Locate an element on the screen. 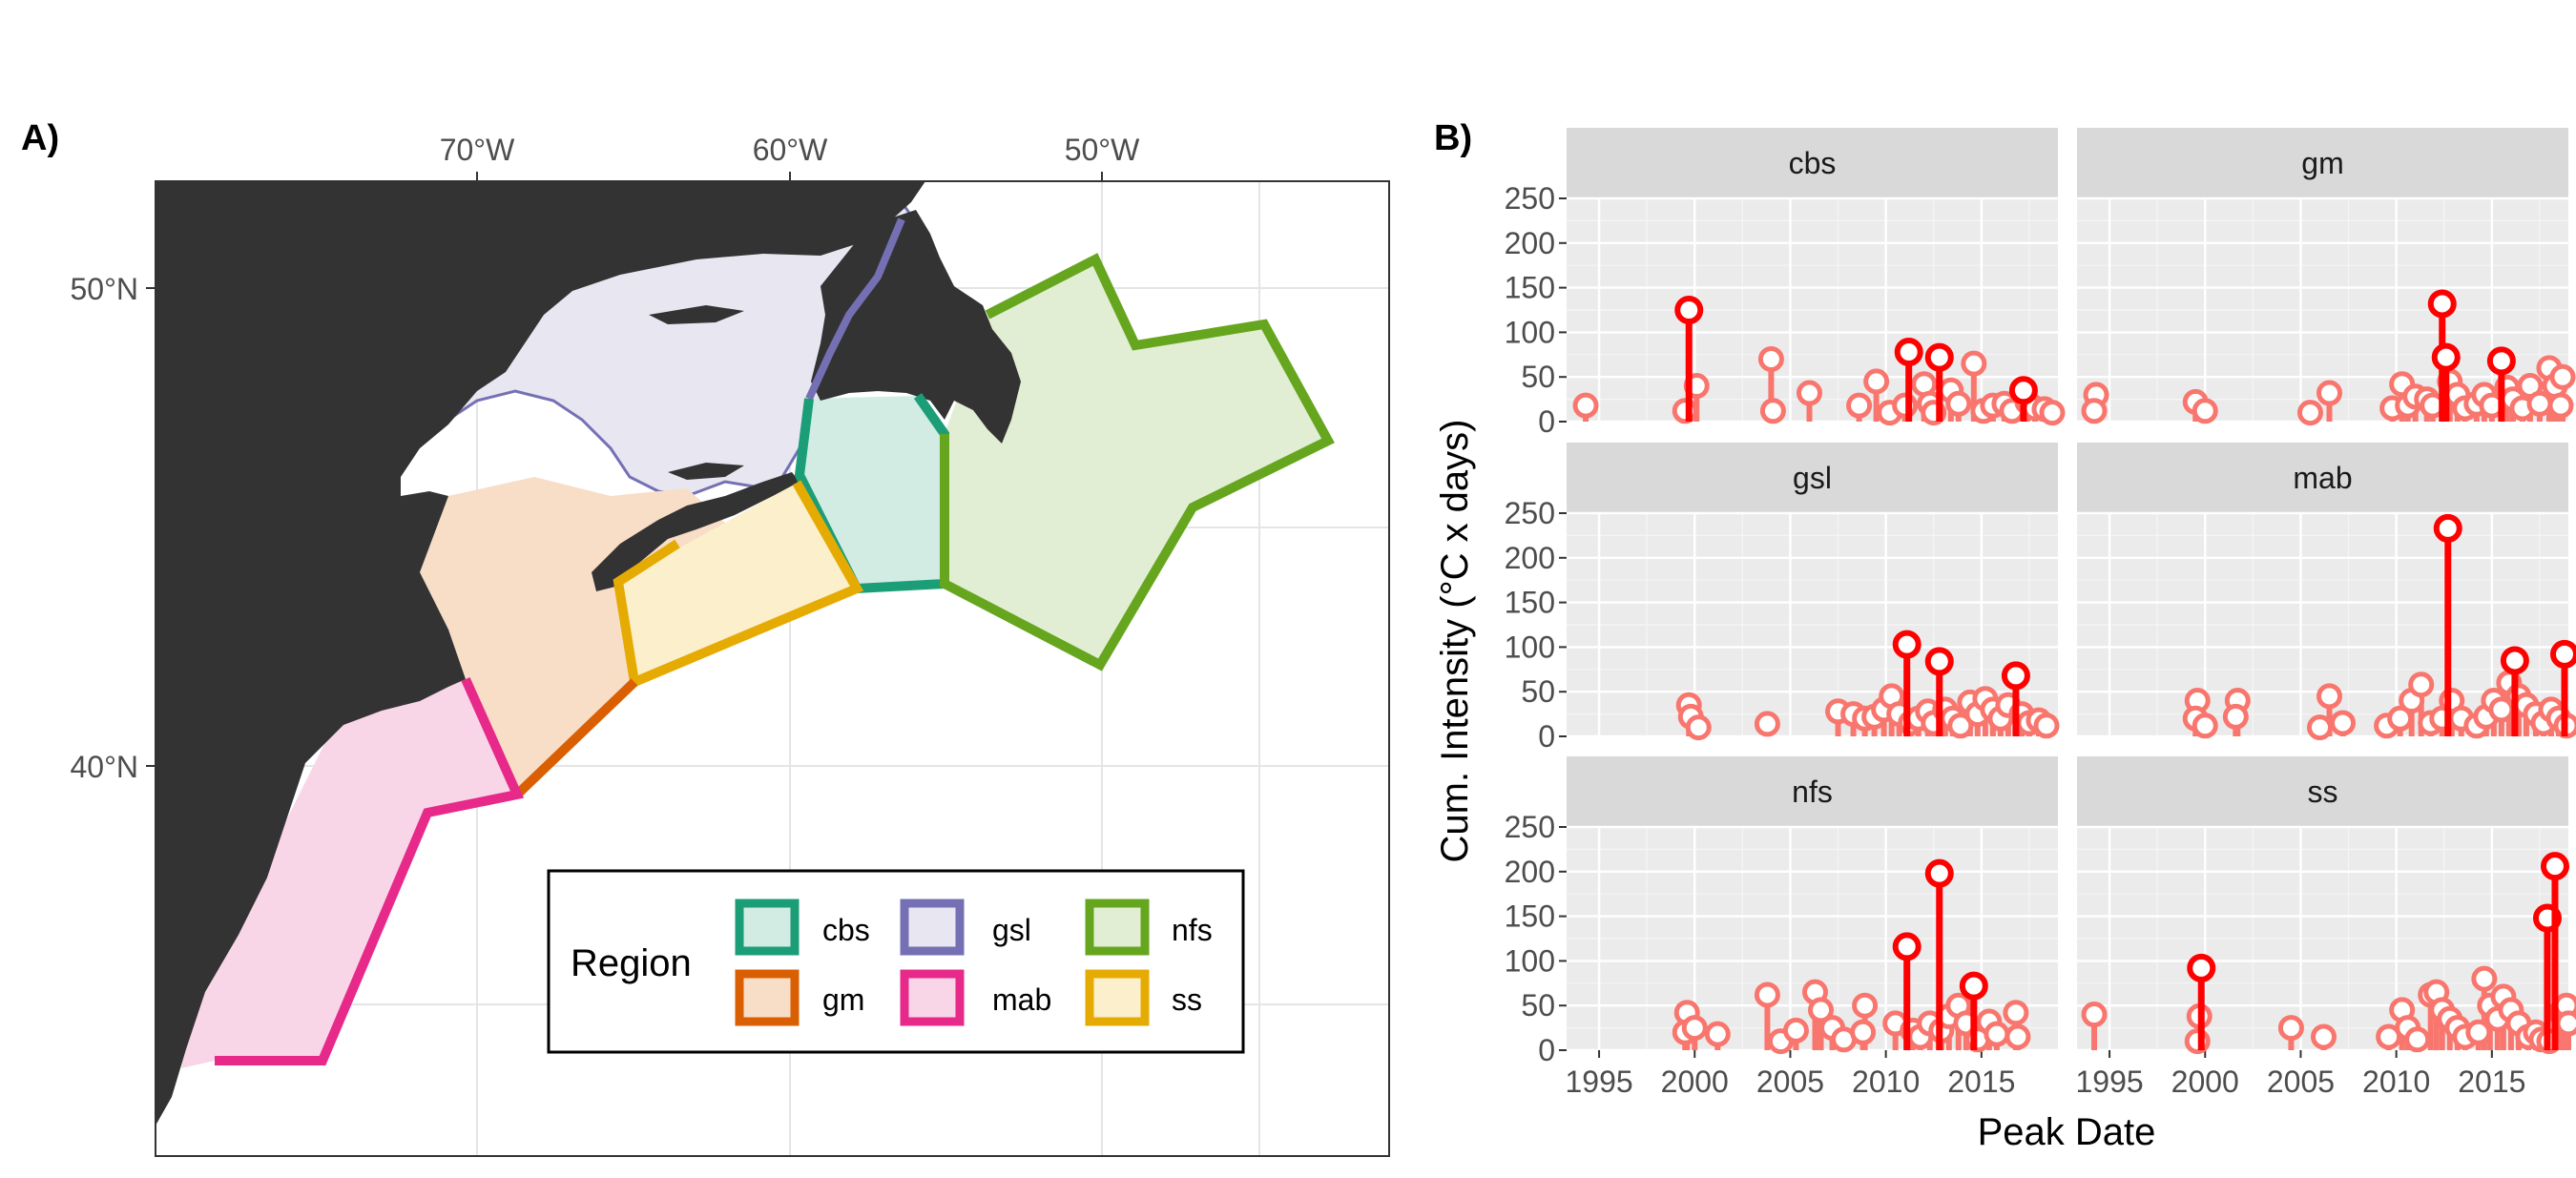 This screenshot has height=1178, width=2576. lat-tick-40n: 40°N is located at coordinates (105, 767).